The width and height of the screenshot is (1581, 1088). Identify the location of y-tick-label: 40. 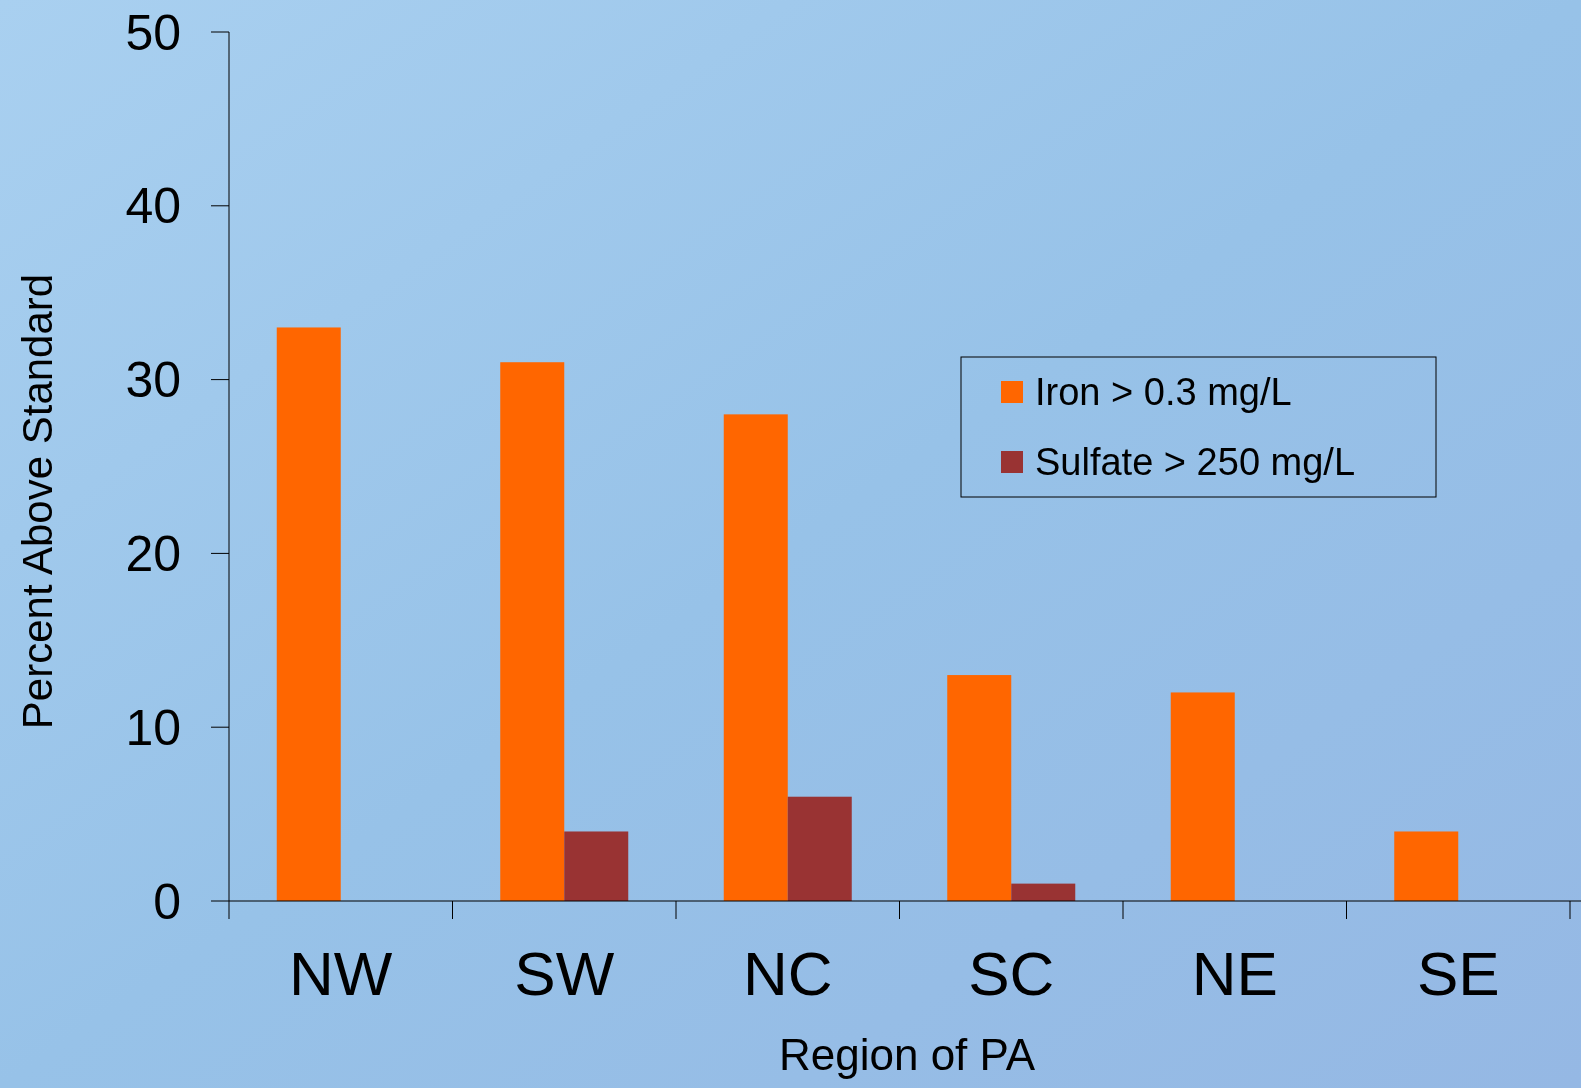
(153, 206).